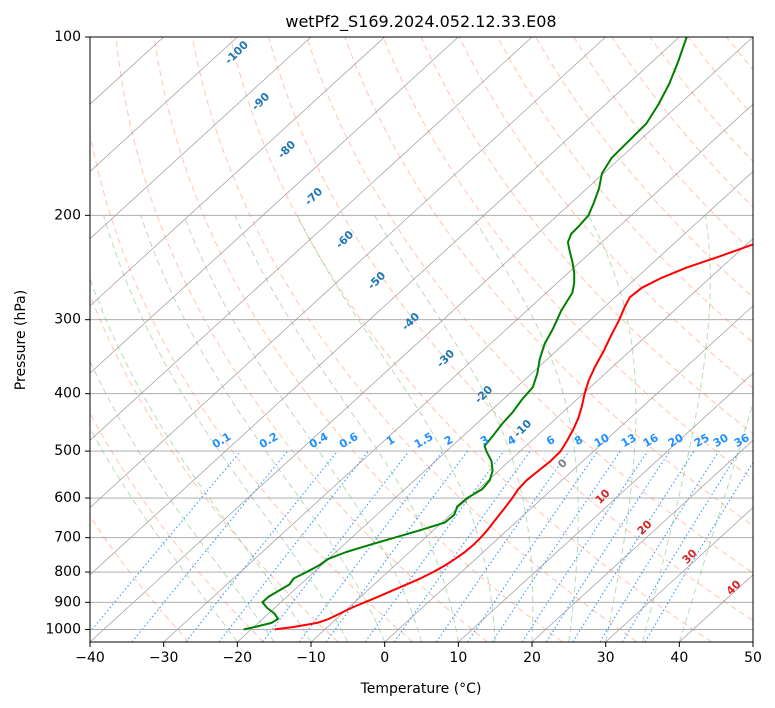 The height and width of the screenshot is (708, 775). I want to click on x-tick-label: −40, so click(90, 658).